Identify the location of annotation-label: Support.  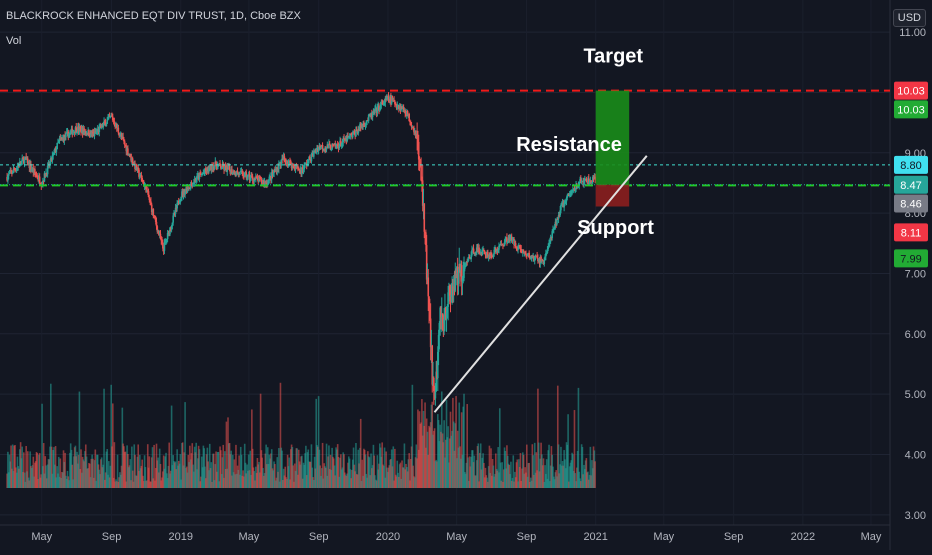
(615, 228).